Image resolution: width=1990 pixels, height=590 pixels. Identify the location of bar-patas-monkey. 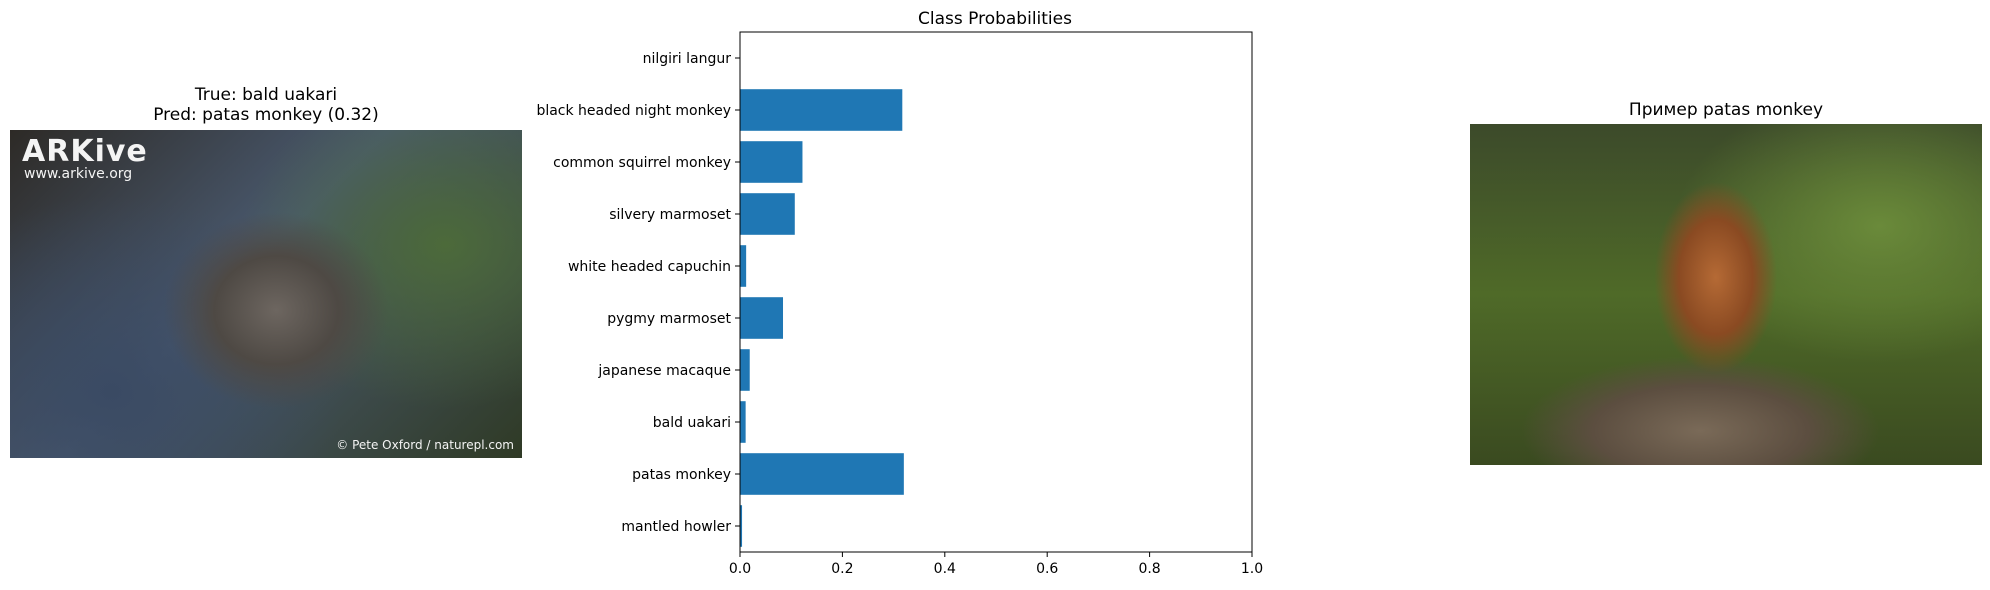
(822, 474).